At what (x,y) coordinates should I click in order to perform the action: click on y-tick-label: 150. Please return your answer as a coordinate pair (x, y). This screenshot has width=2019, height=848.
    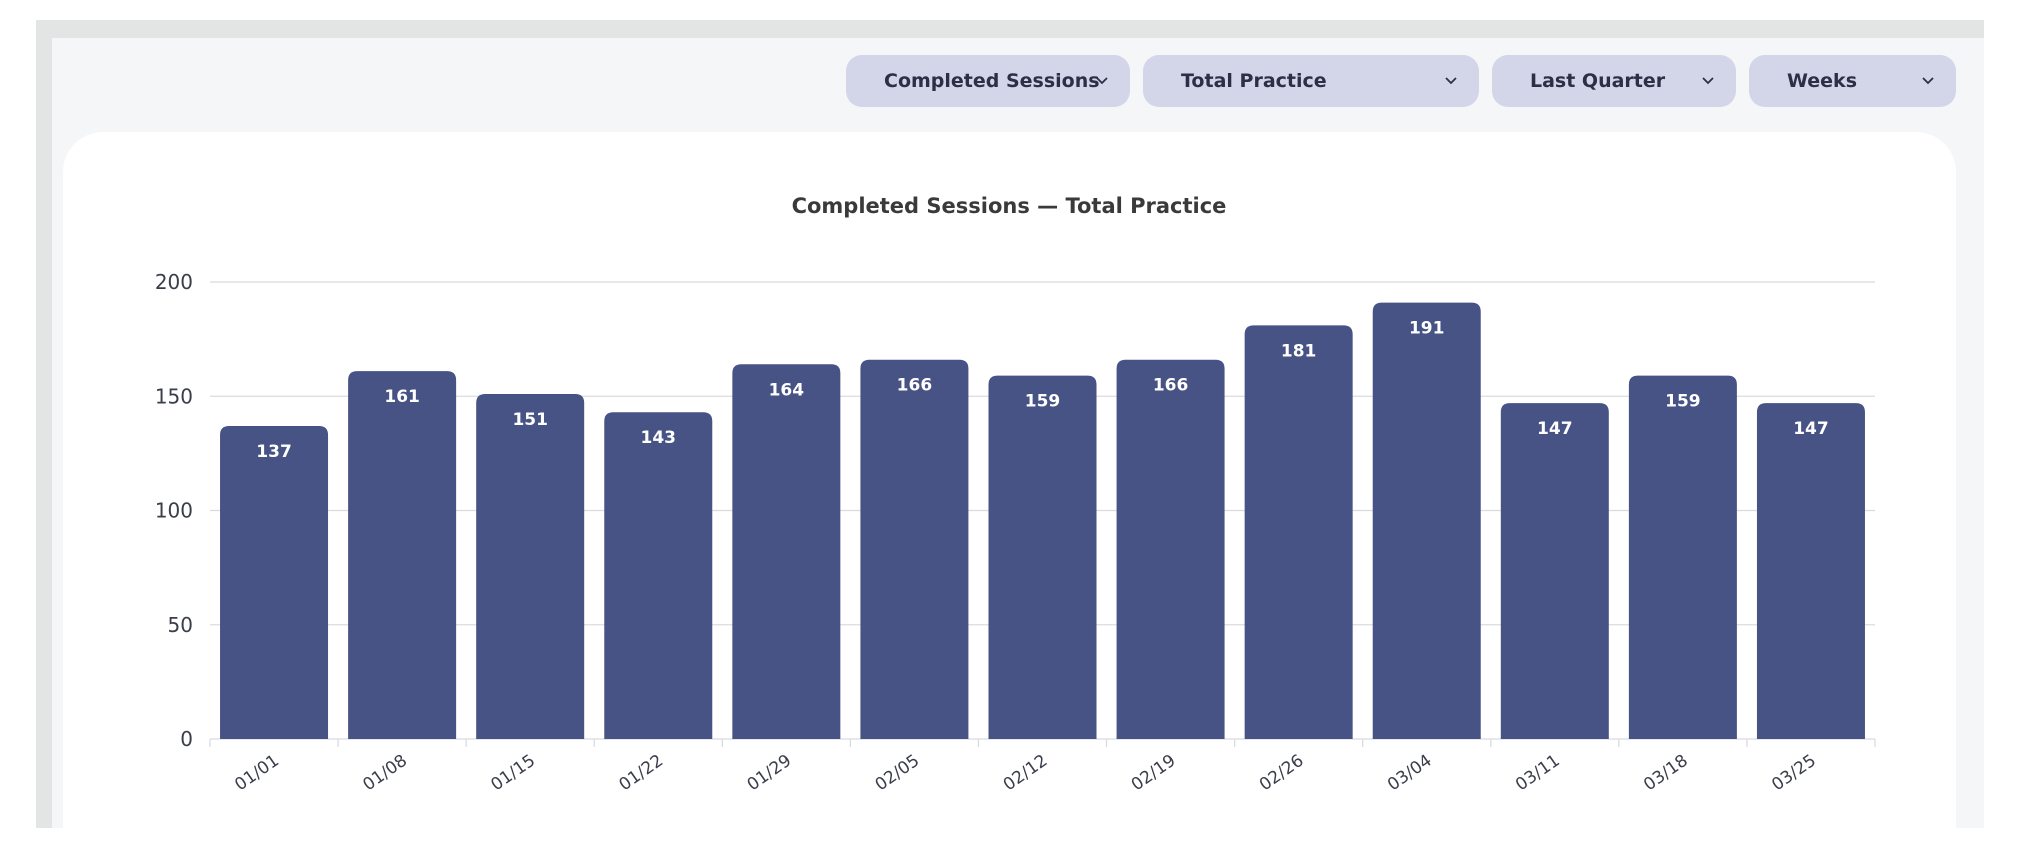
    Looking at the image, I should click on (174, 396).